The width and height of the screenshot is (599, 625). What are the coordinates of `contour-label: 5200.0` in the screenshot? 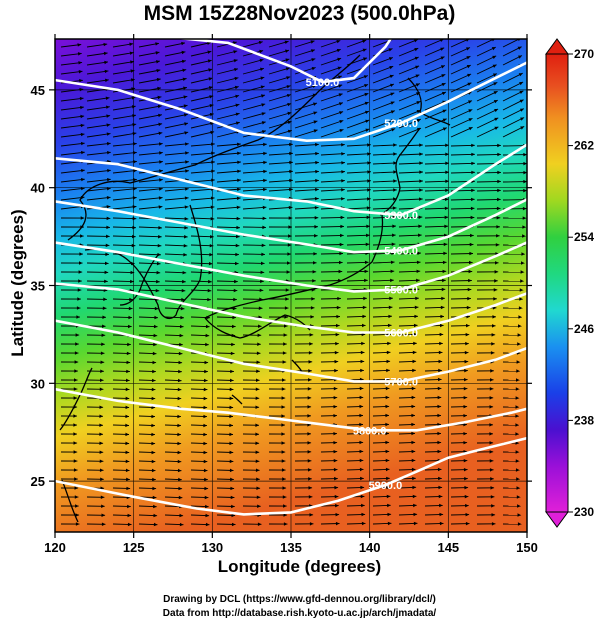 It's located at (401, 124).